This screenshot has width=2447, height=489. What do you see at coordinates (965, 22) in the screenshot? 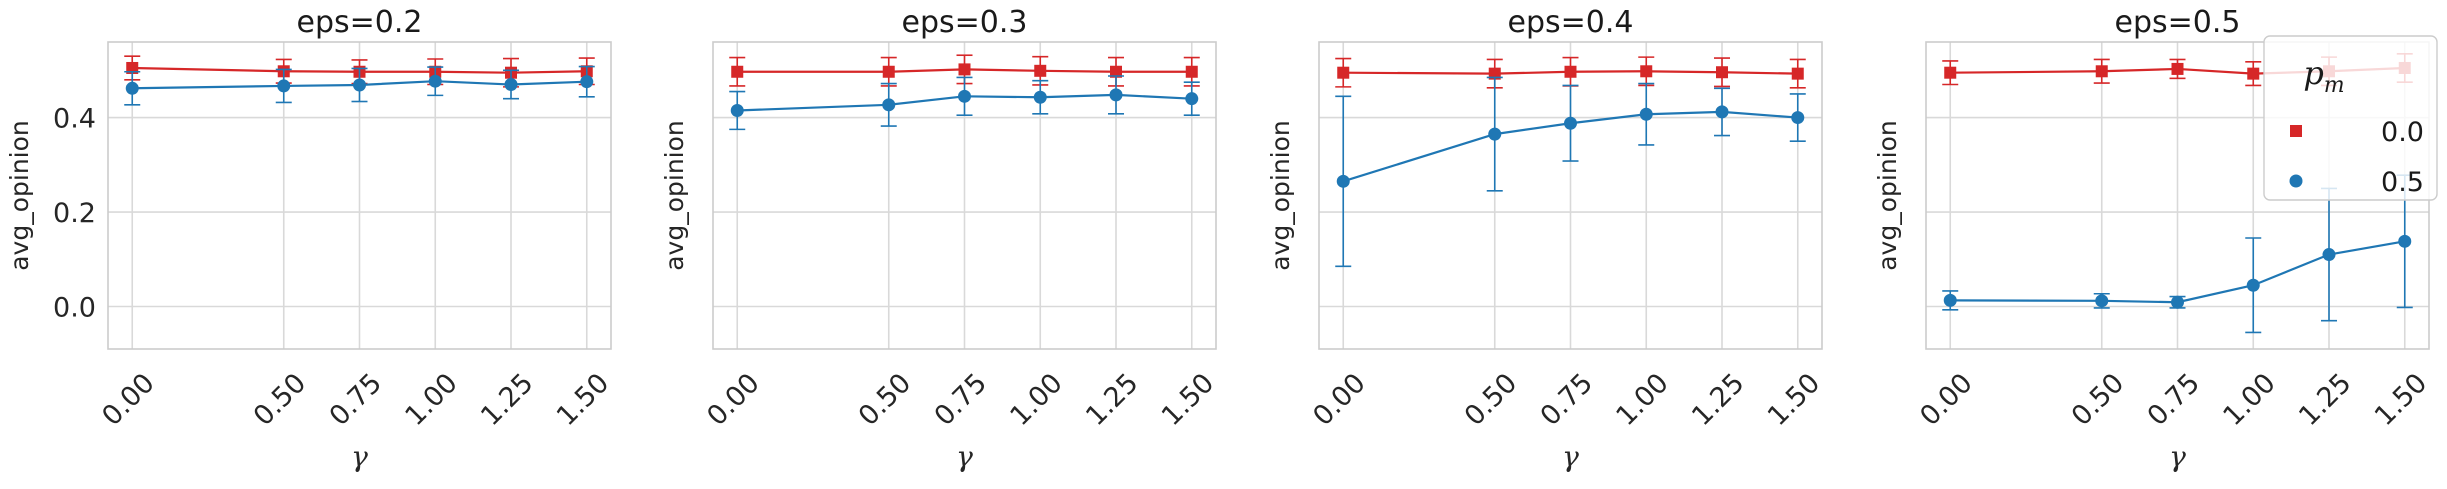
I see `panel-title: eps=0.3` at bounding box center [965, 22].